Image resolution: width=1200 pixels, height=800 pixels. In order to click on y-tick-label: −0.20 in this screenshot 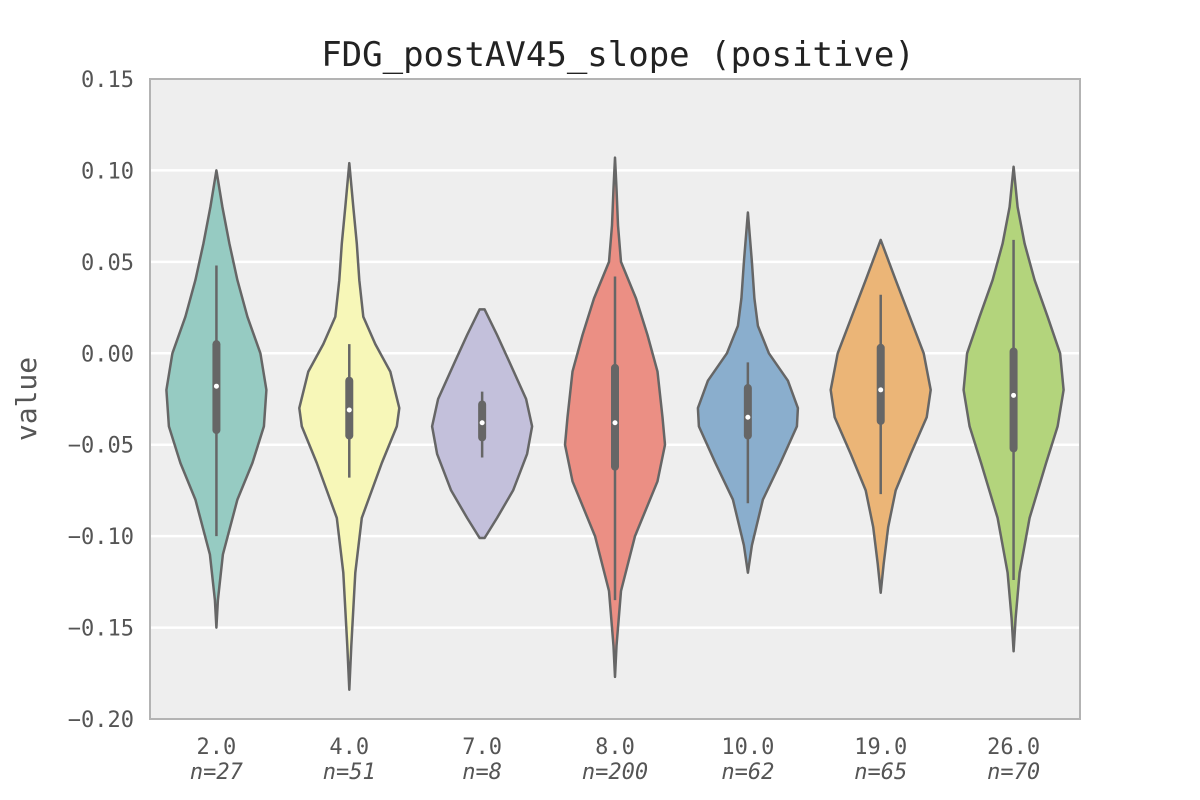, I will do `click(101, 720)`.